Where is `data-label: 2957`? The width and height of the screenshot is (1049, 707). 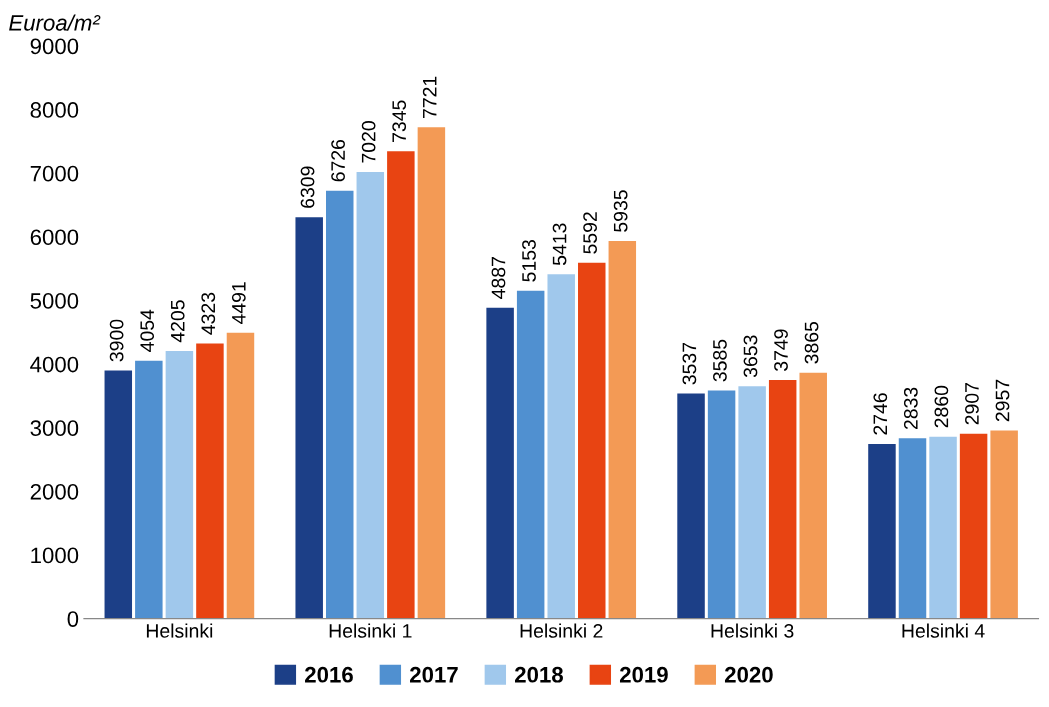 data-label: 2957 is located at coordinates (1002, 400).